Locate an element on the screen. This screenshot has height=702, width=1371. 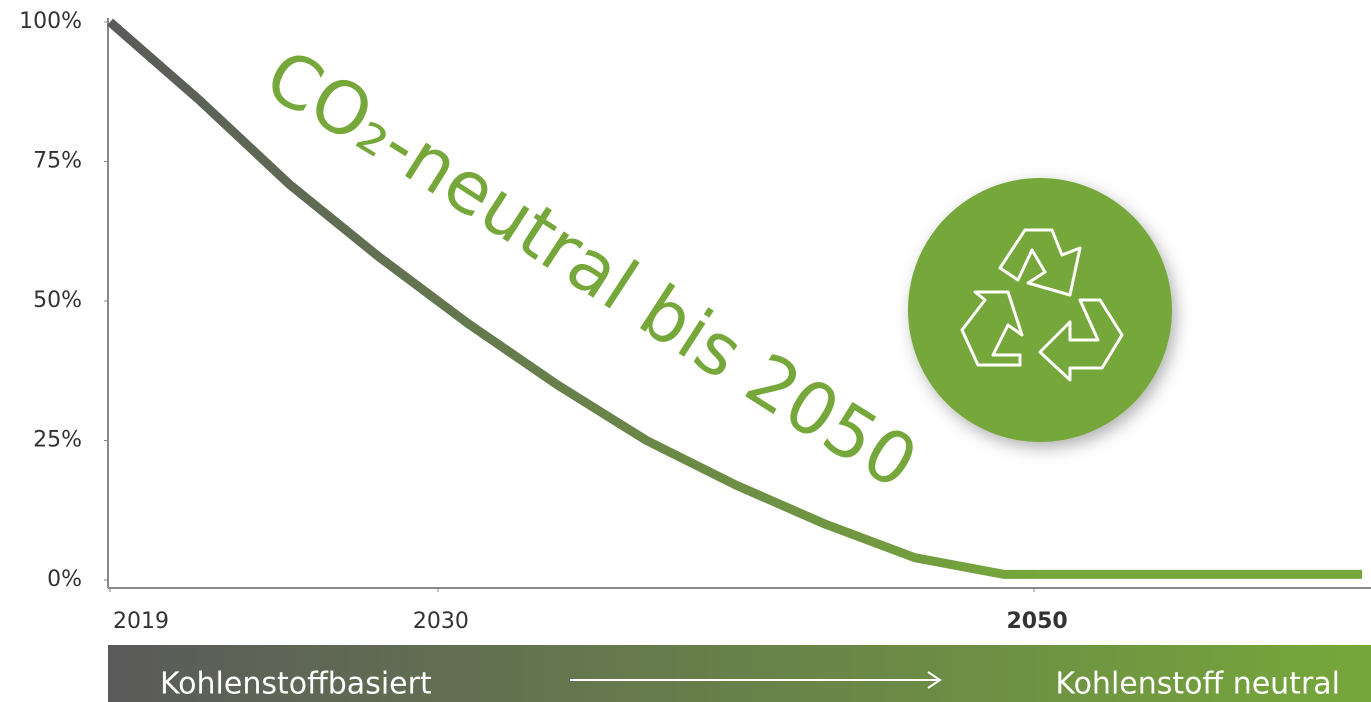
y-tick-label: 50% is located at coordinates (57, 300).